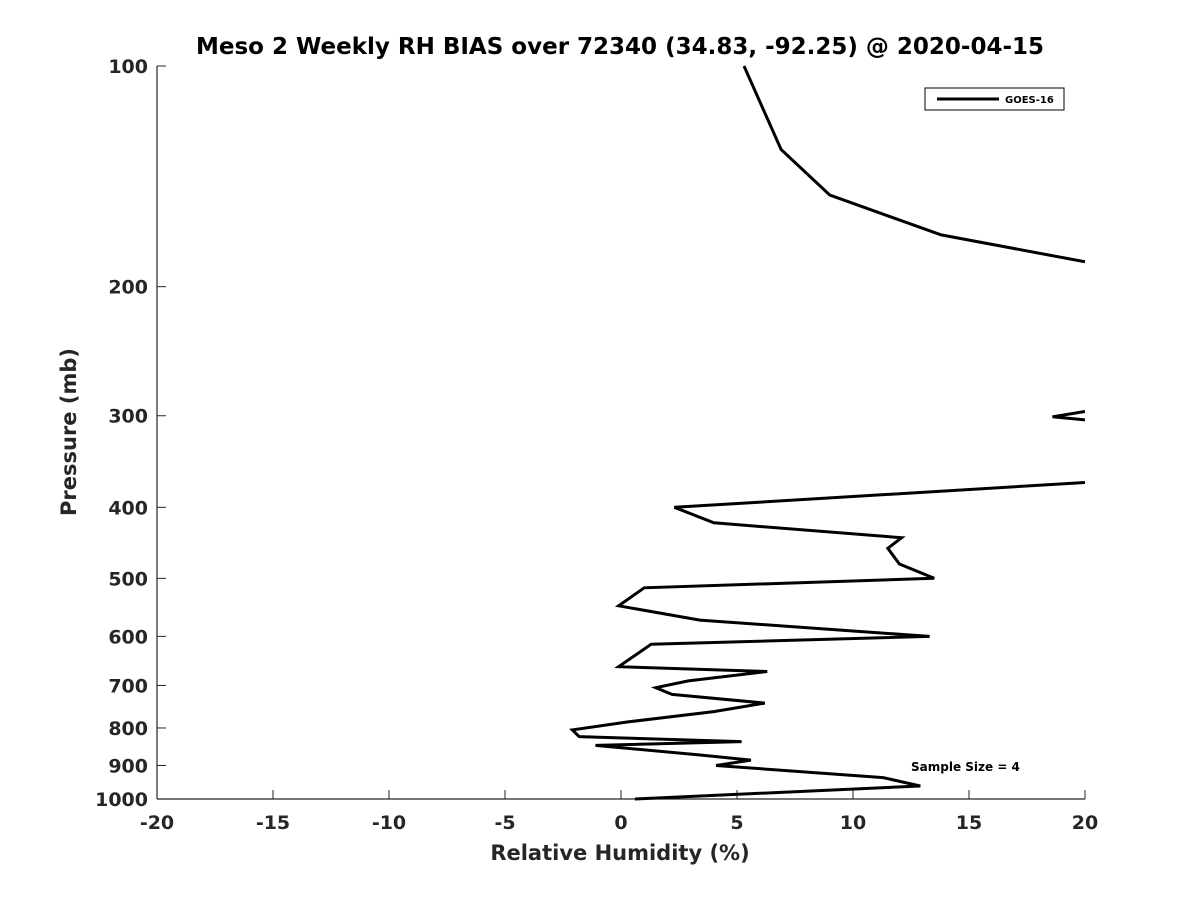  I want to click on y-tick-label: 700, so click(128, 686).